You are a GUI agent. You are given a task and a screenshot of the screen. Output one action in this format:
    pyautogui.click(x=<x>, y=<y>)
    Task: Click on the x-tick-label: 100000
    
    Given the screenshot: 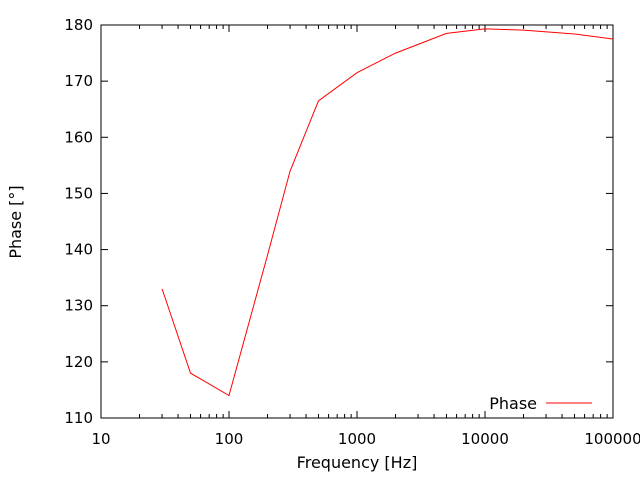 What is the action you would take?
    pyautogui.click(x=612, y=439)
    